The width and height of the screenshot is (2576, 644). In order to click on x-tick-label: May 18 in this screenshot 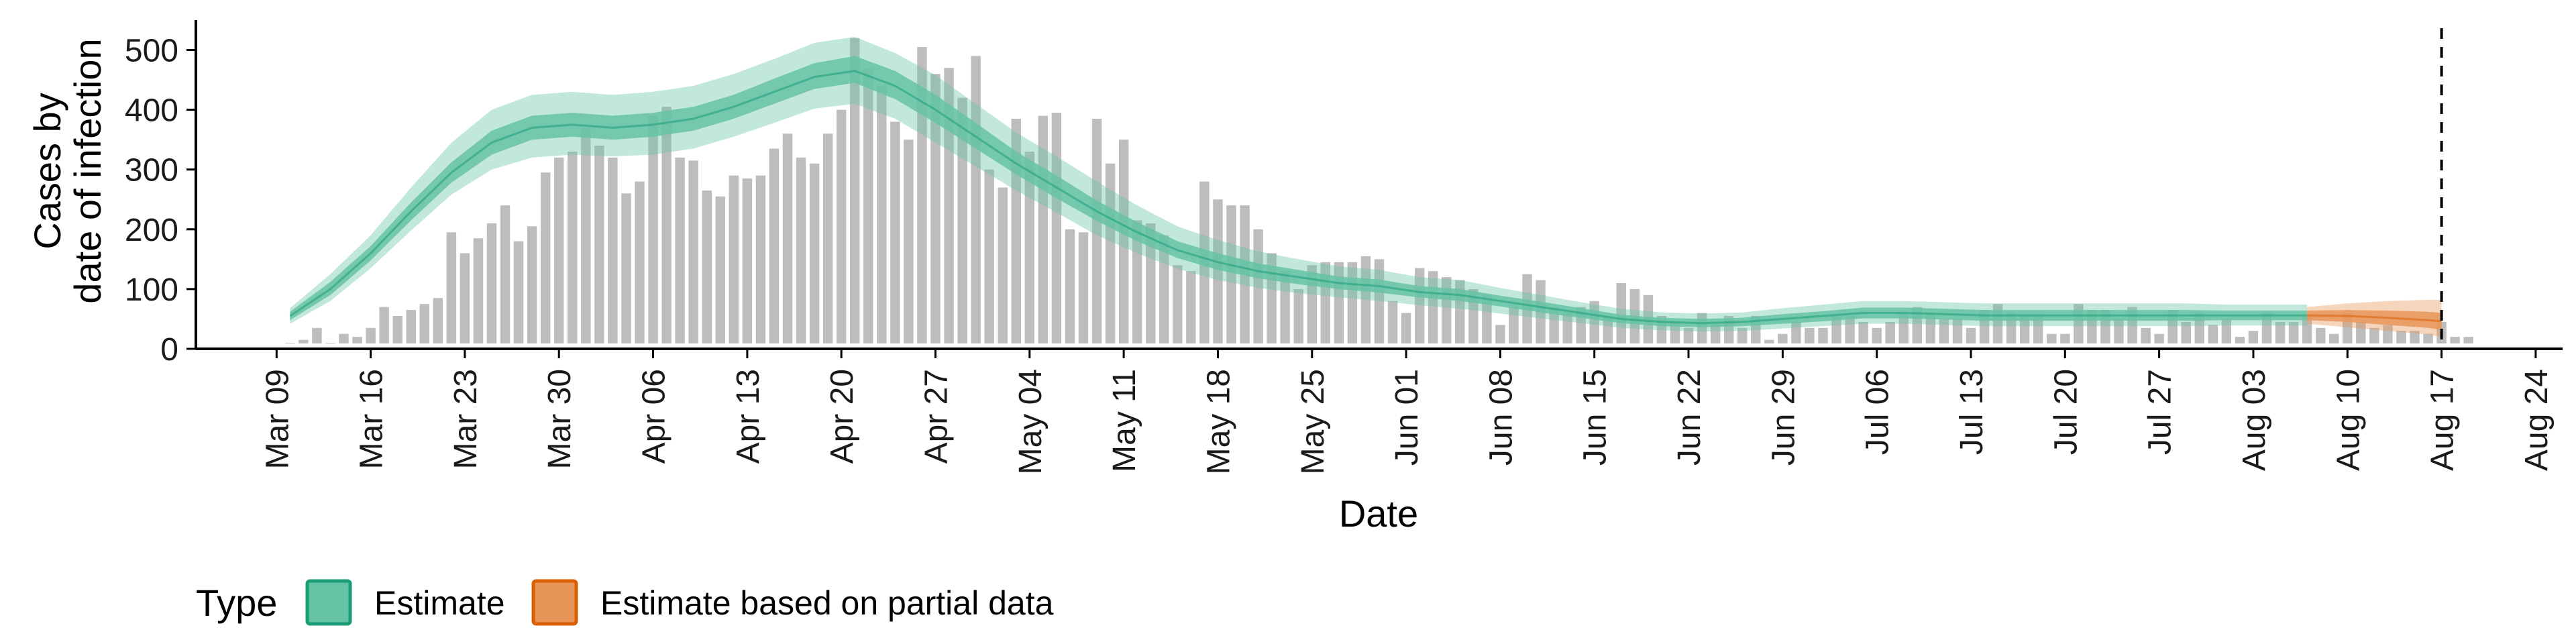, I will do `click(1219, 421)`.